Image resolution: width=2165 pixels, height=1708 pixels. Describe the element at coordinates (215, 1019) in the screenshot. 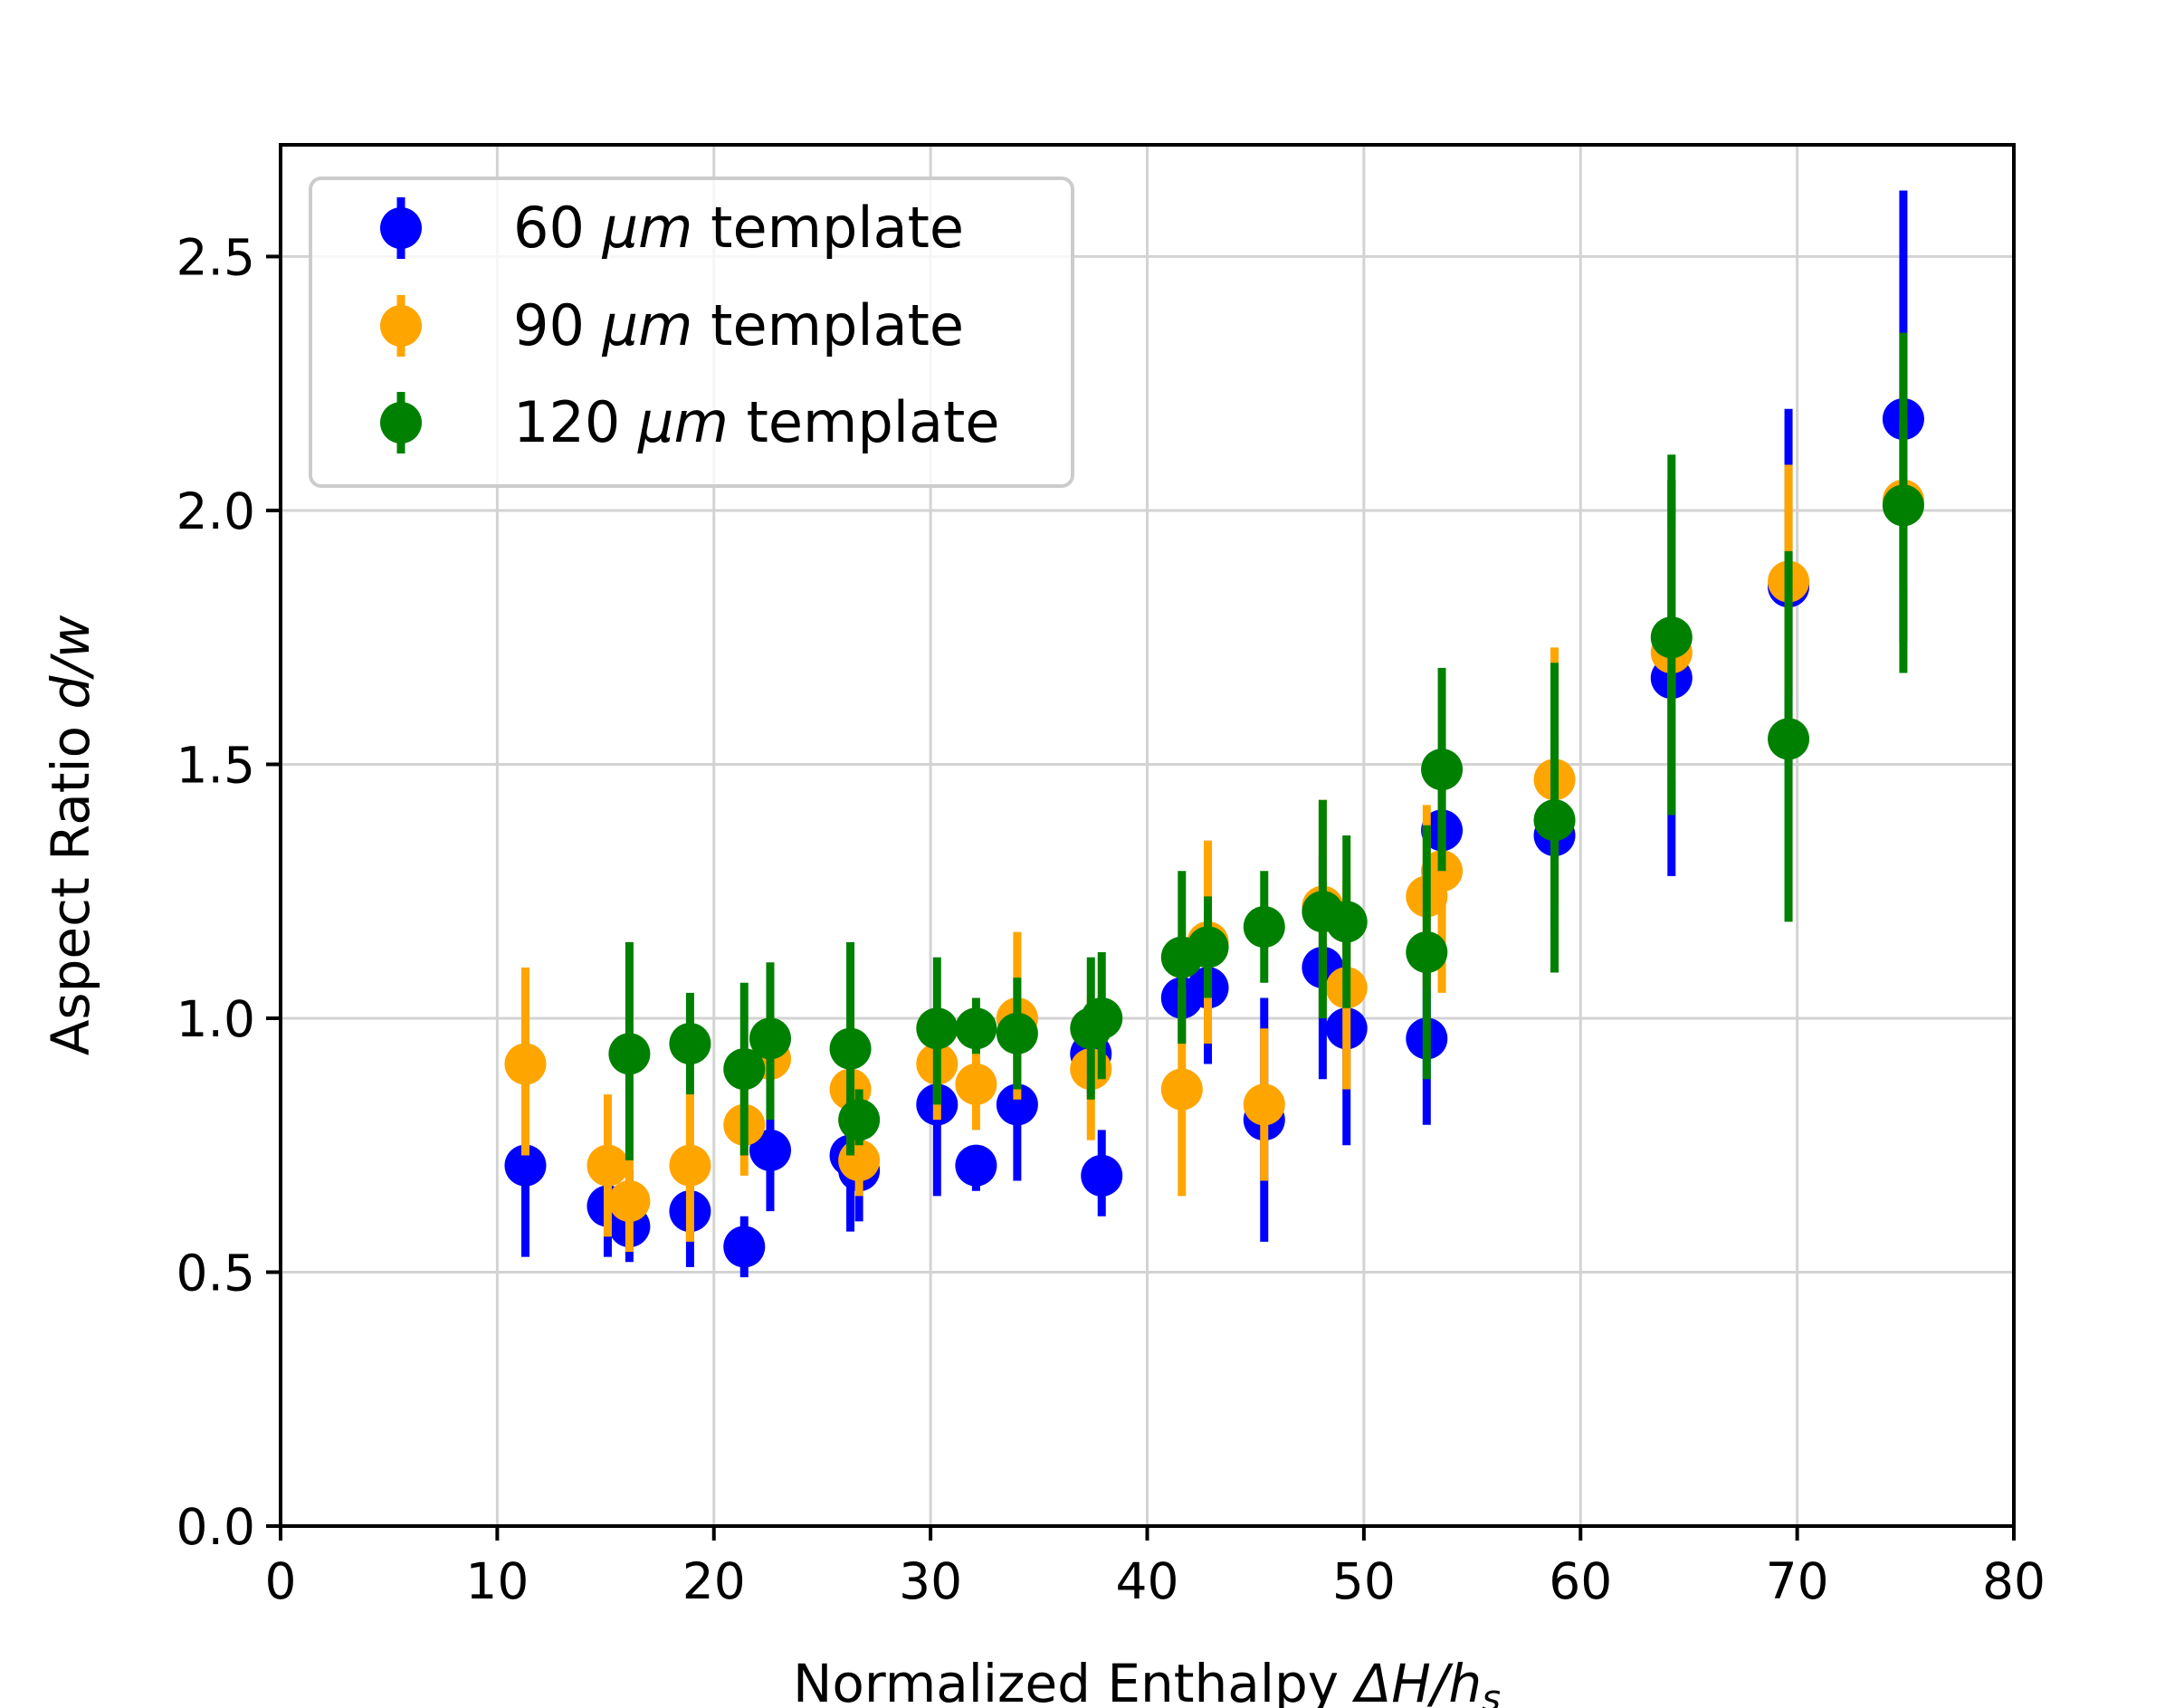

I see `y-tick-label: 1.0` at that location.